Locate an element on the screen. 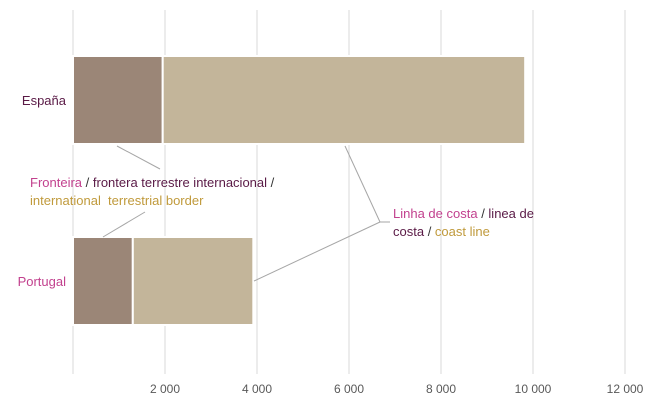 This screenshot has width=653, height=394. x-tick-label: 12 000 is located at coordinates (625, 388).